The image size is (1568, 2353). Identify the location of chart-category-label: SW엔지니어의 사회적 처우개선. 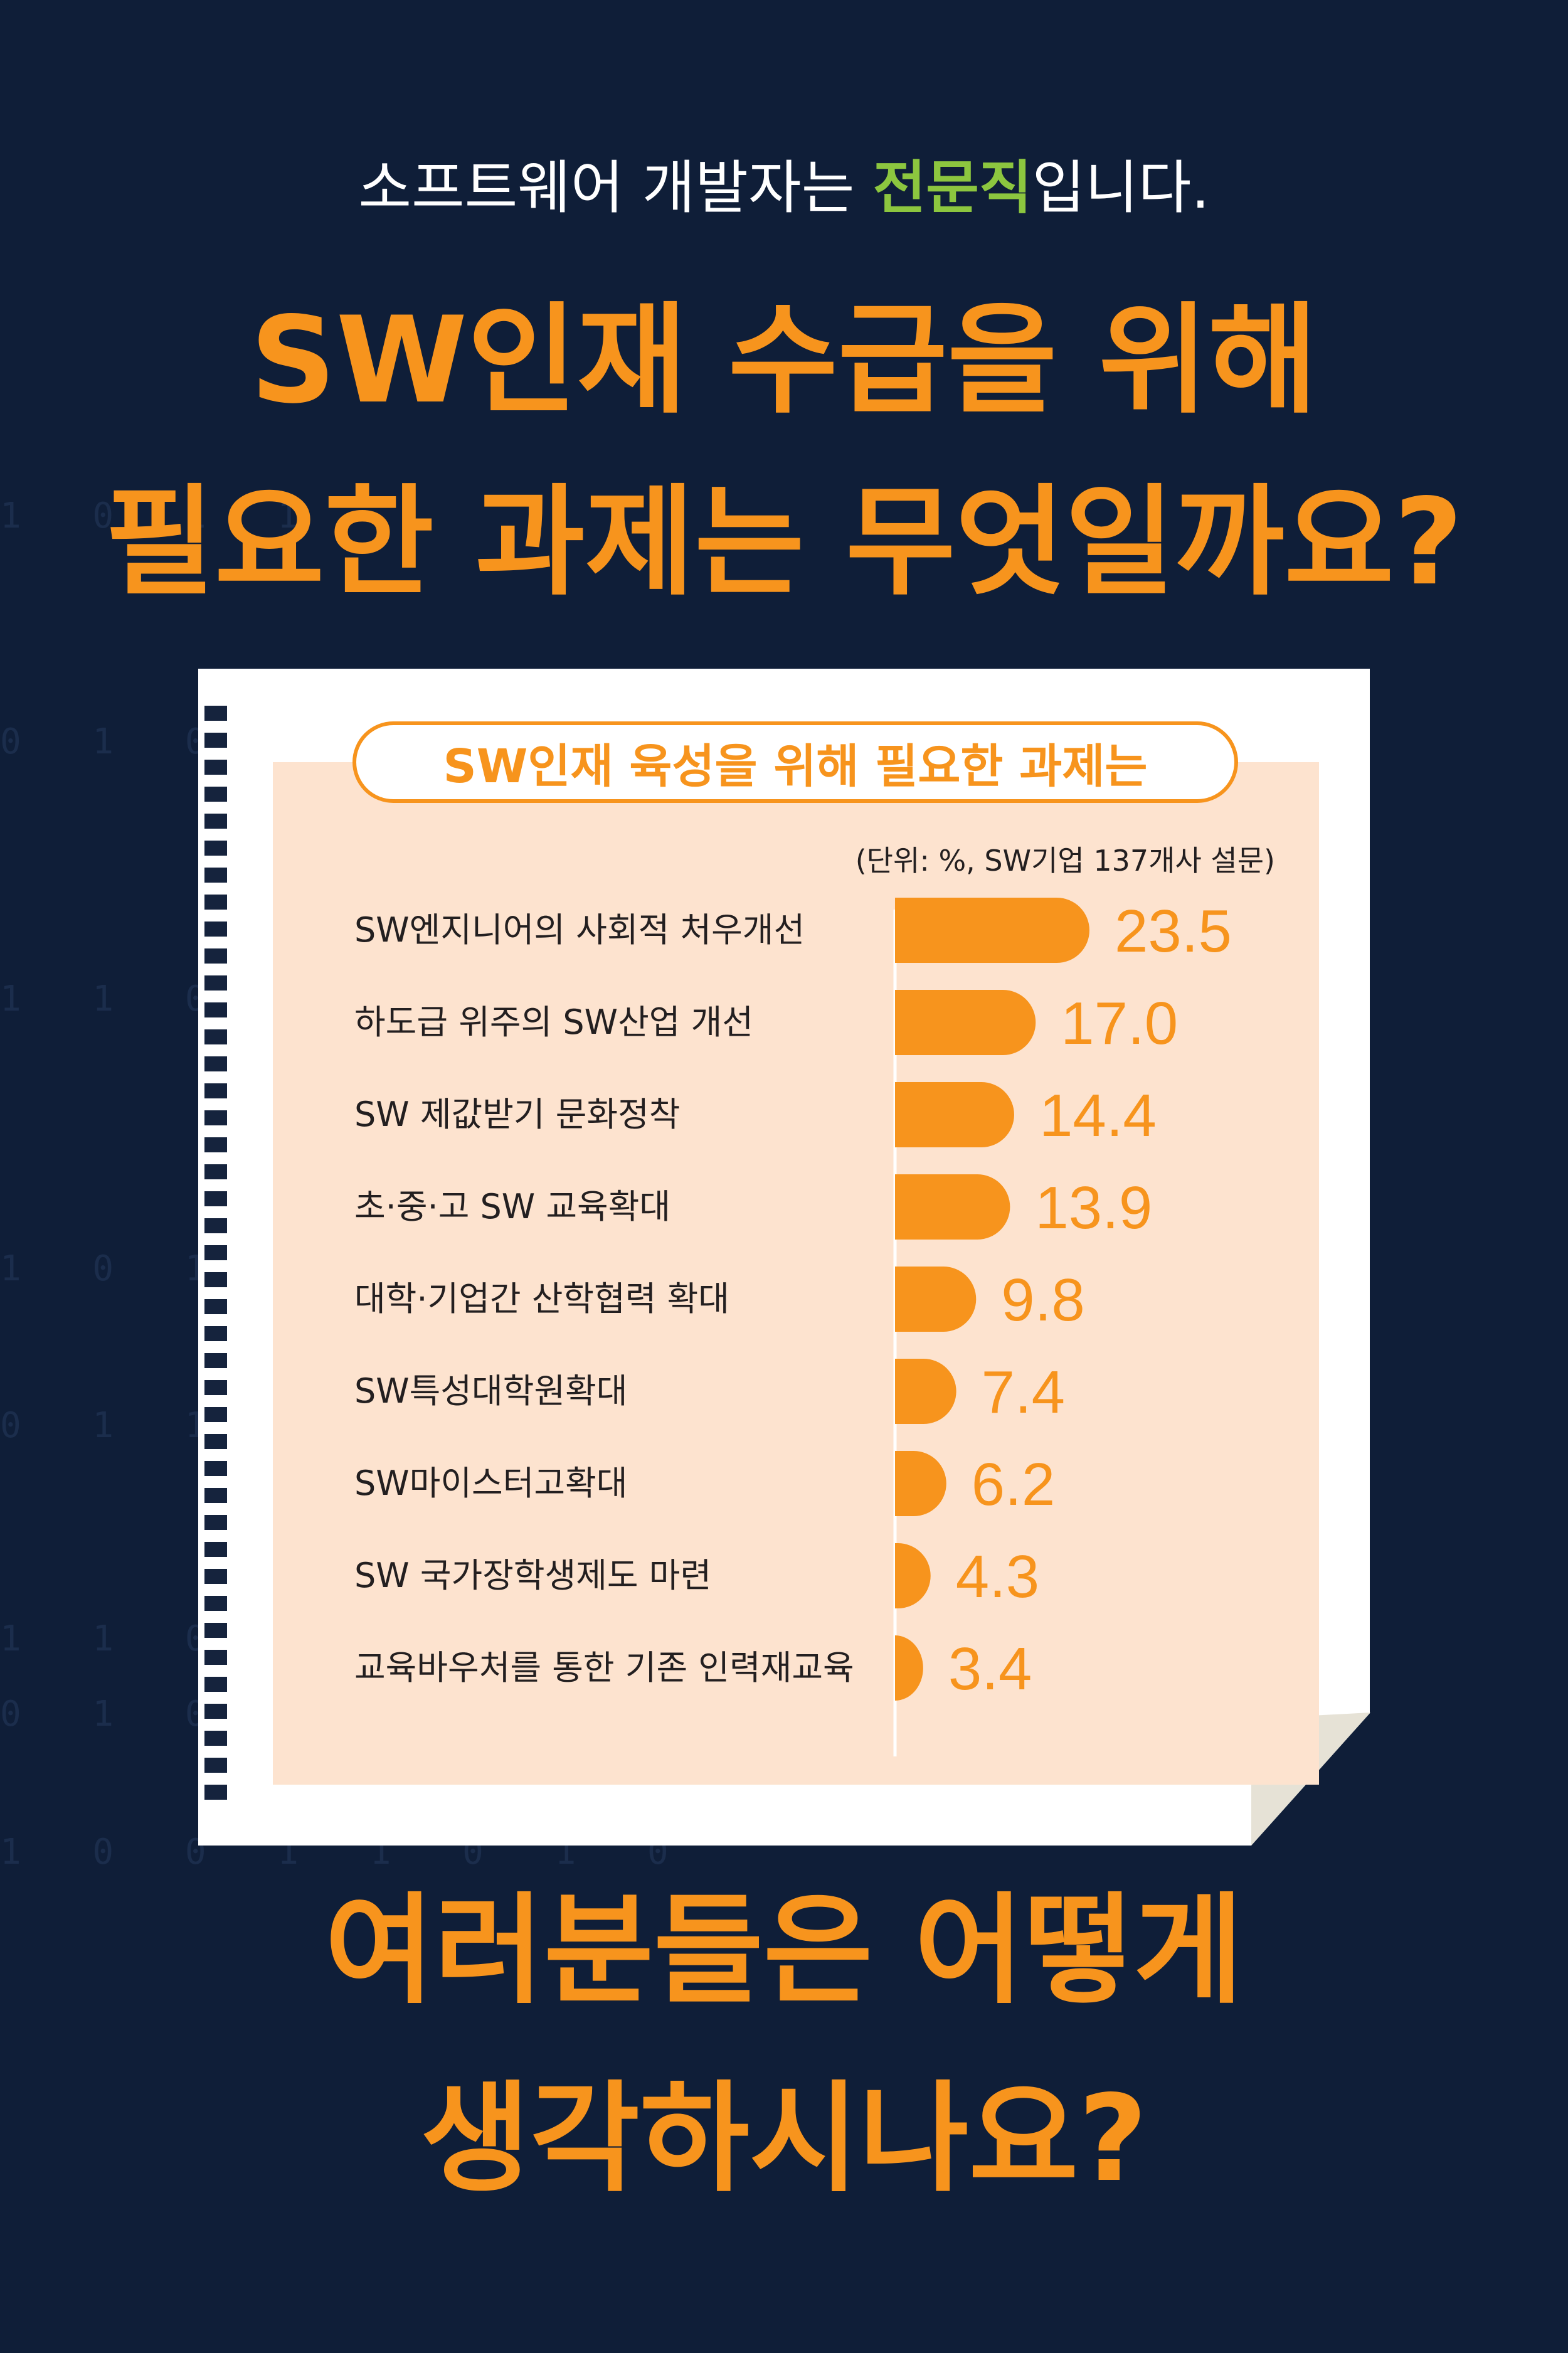
(579, 930).